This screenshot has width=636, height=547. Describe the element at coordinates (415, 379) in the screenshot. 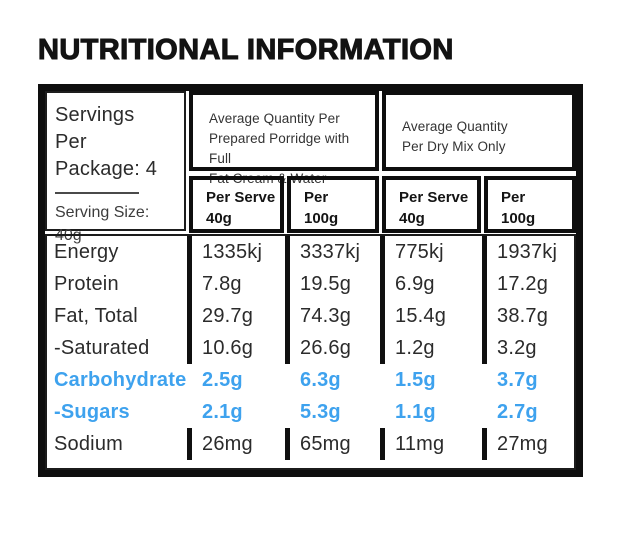

I see `carbohydrate-per-serve-dry: 1.5g` at that location.